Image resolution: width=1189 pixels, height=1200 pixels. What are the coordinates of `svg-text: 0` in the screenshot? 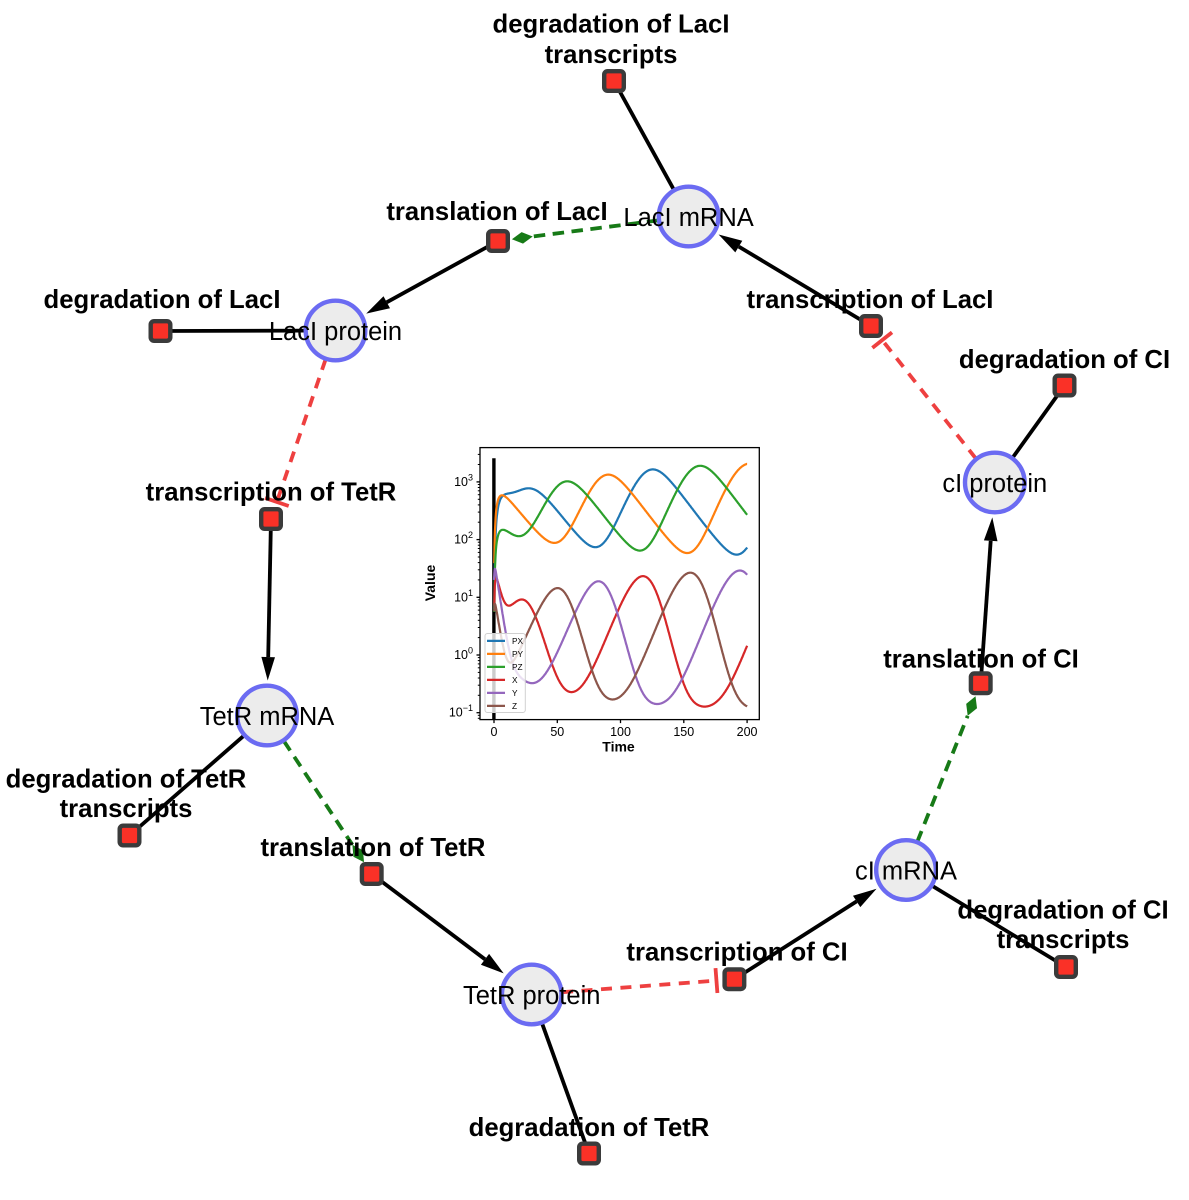 It's located at (494, 732).